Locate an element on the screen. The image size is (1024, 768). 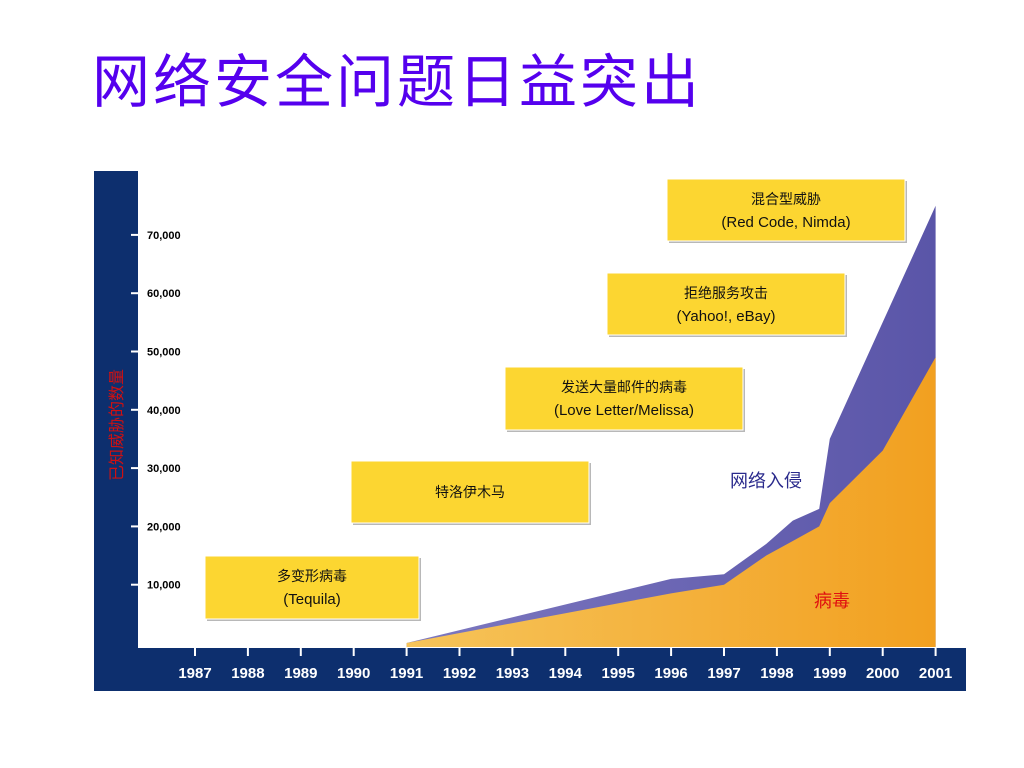
callout-examples: (Yahoo!, eBay) is located at coordinates (726, 316).